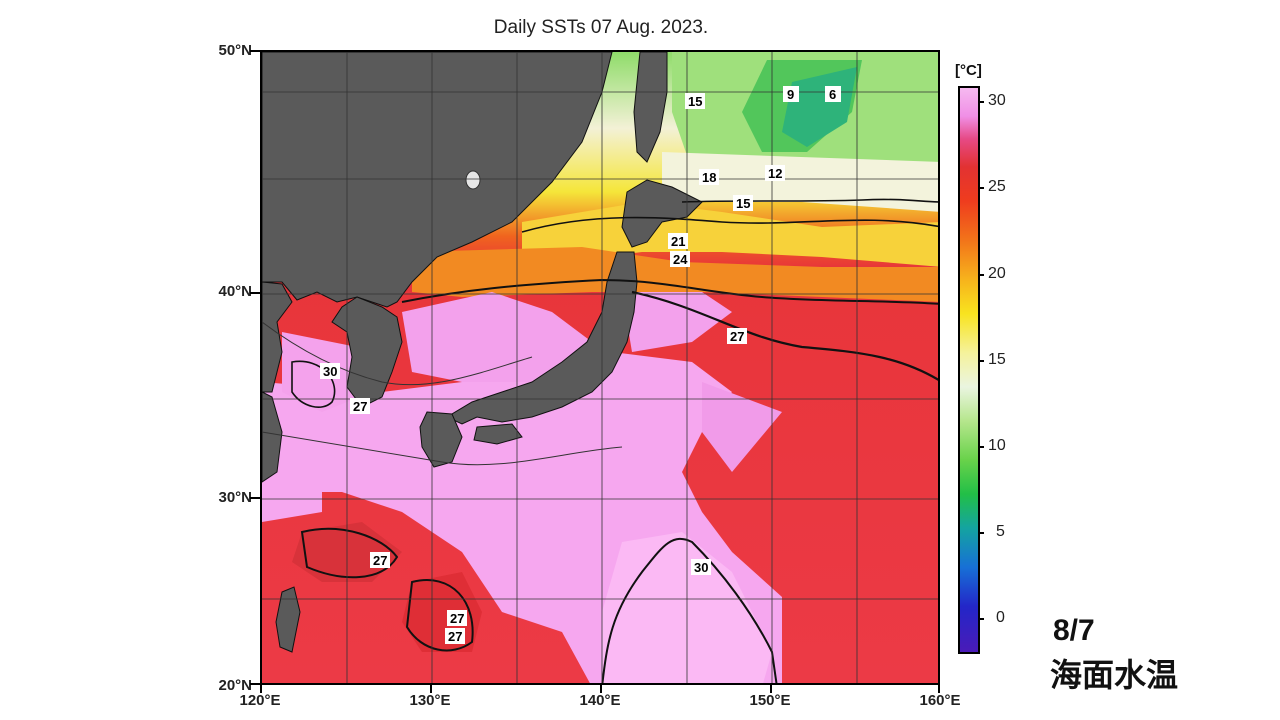 The image size is (1280, 720). What do you see at coordinates (709, 177) in the screenshot?
I see `contour-label: 18` at bounding box center [709, 177].